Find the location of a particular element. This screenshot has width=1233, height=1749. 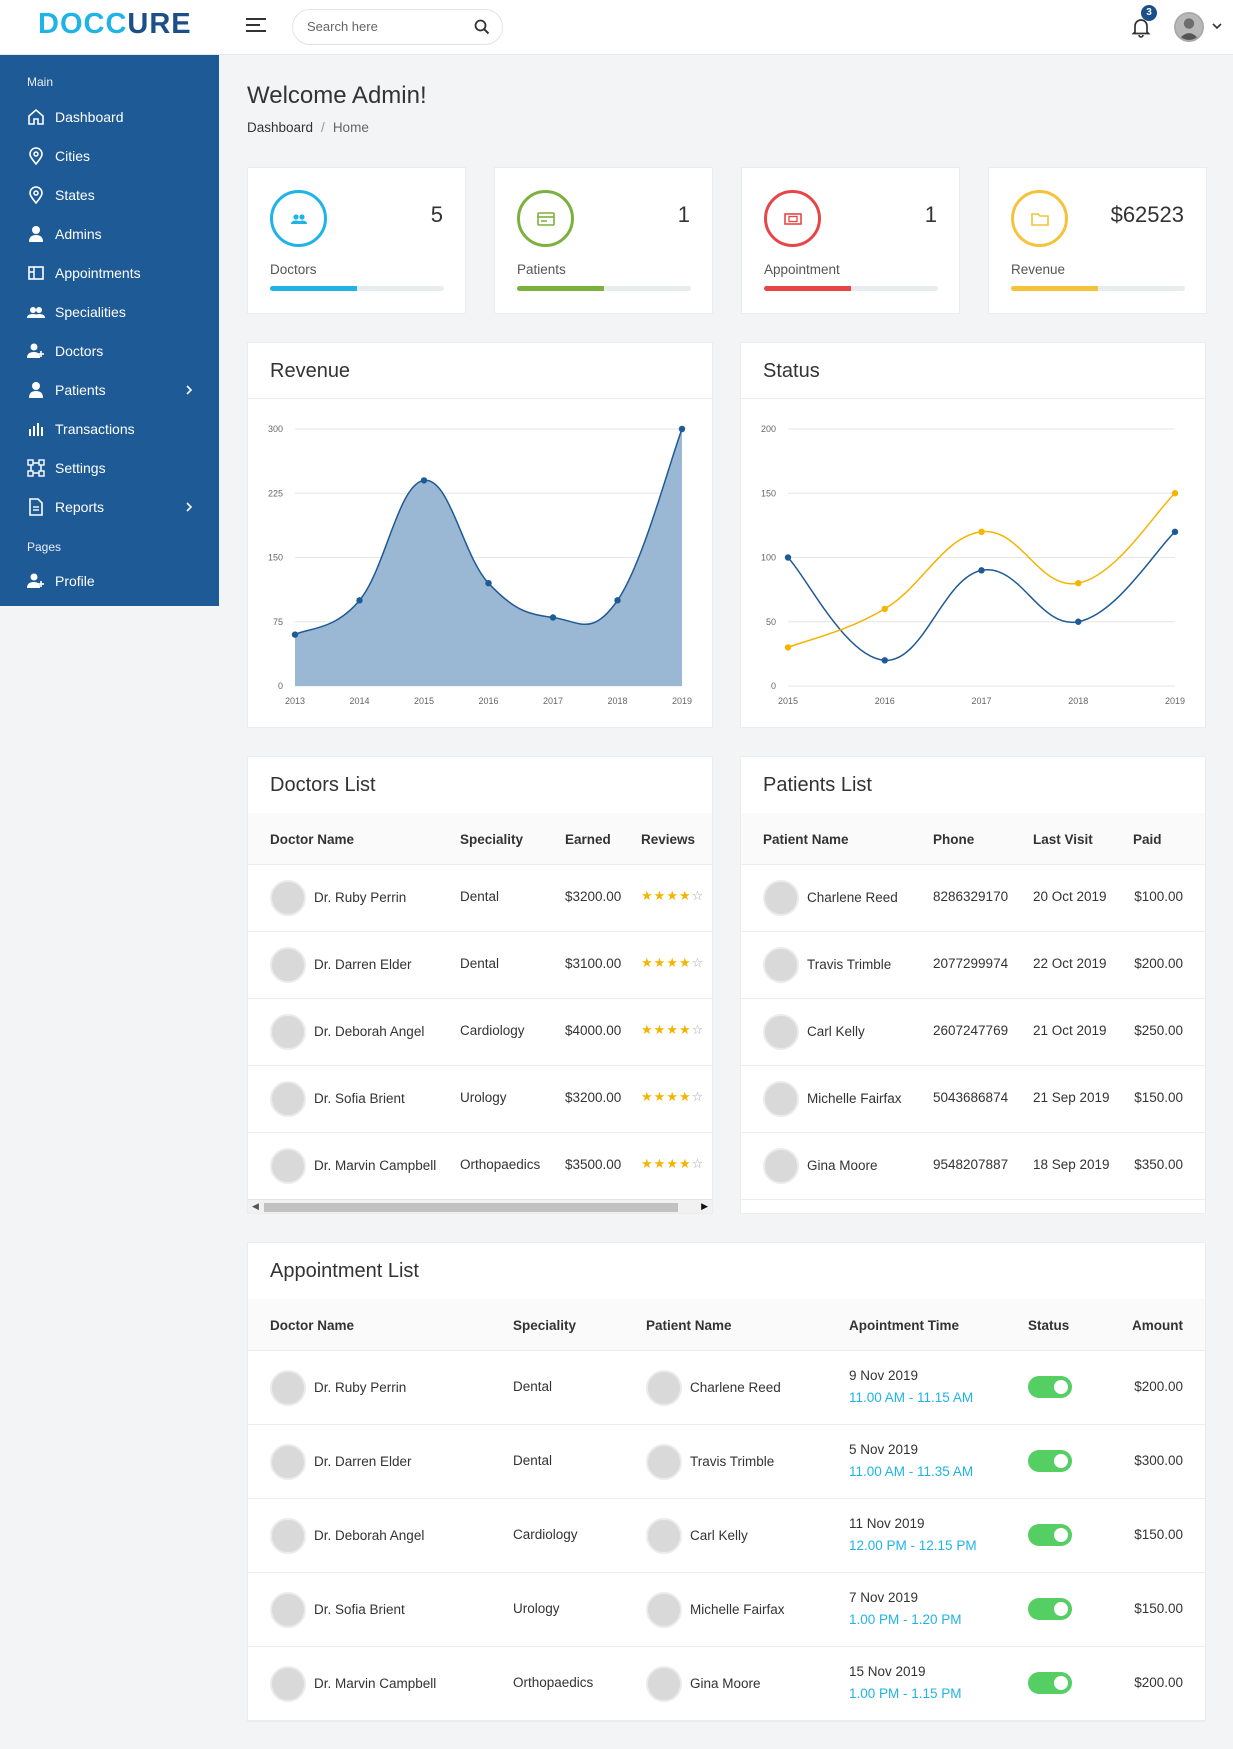

sidebar-item-dashboard: Dashboard is located at coordinates (109, 117).